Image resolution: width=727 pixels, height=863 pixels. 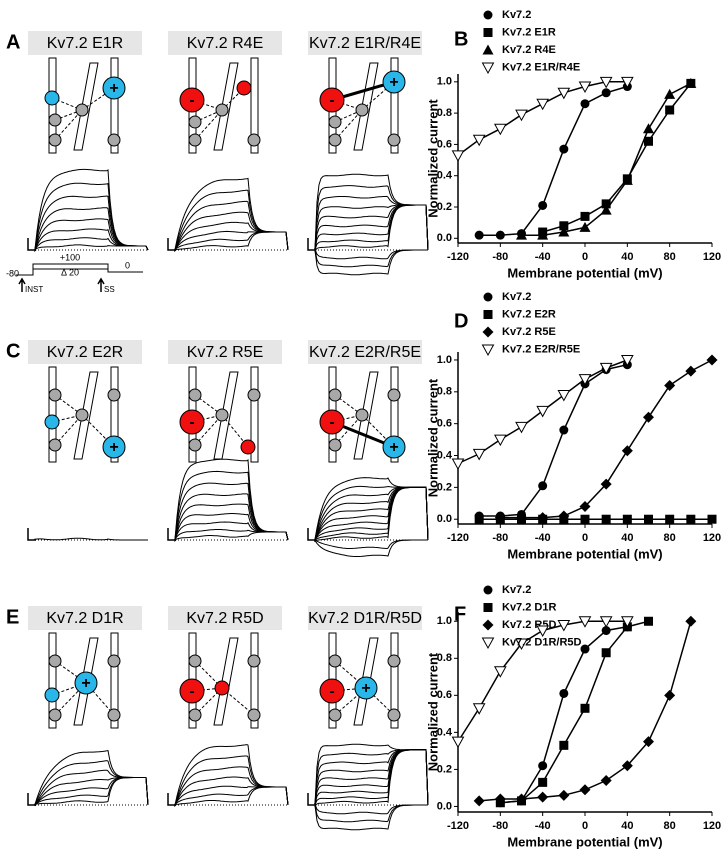 I want to click on arrow, so click(x=22, y=284).